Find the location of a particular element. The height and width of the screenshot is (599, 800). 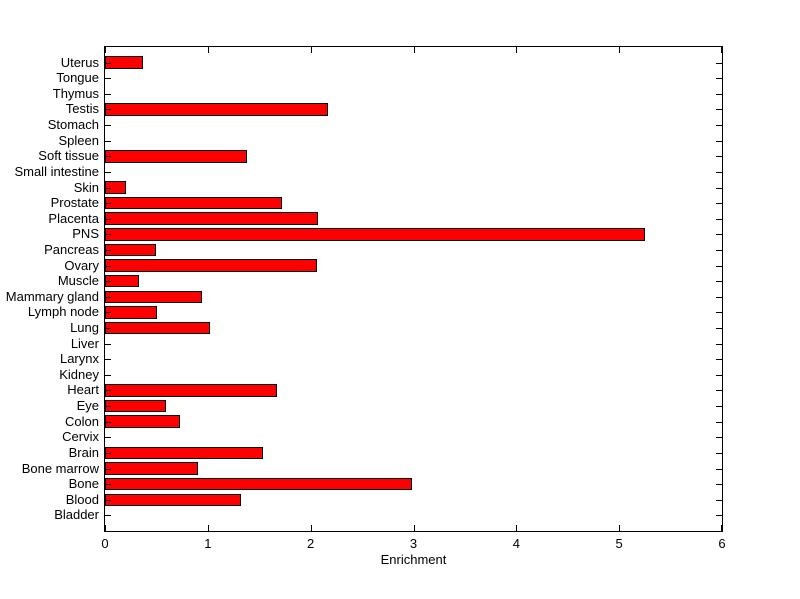

y-axis-label: PNS is located at coordinates (85, 234).